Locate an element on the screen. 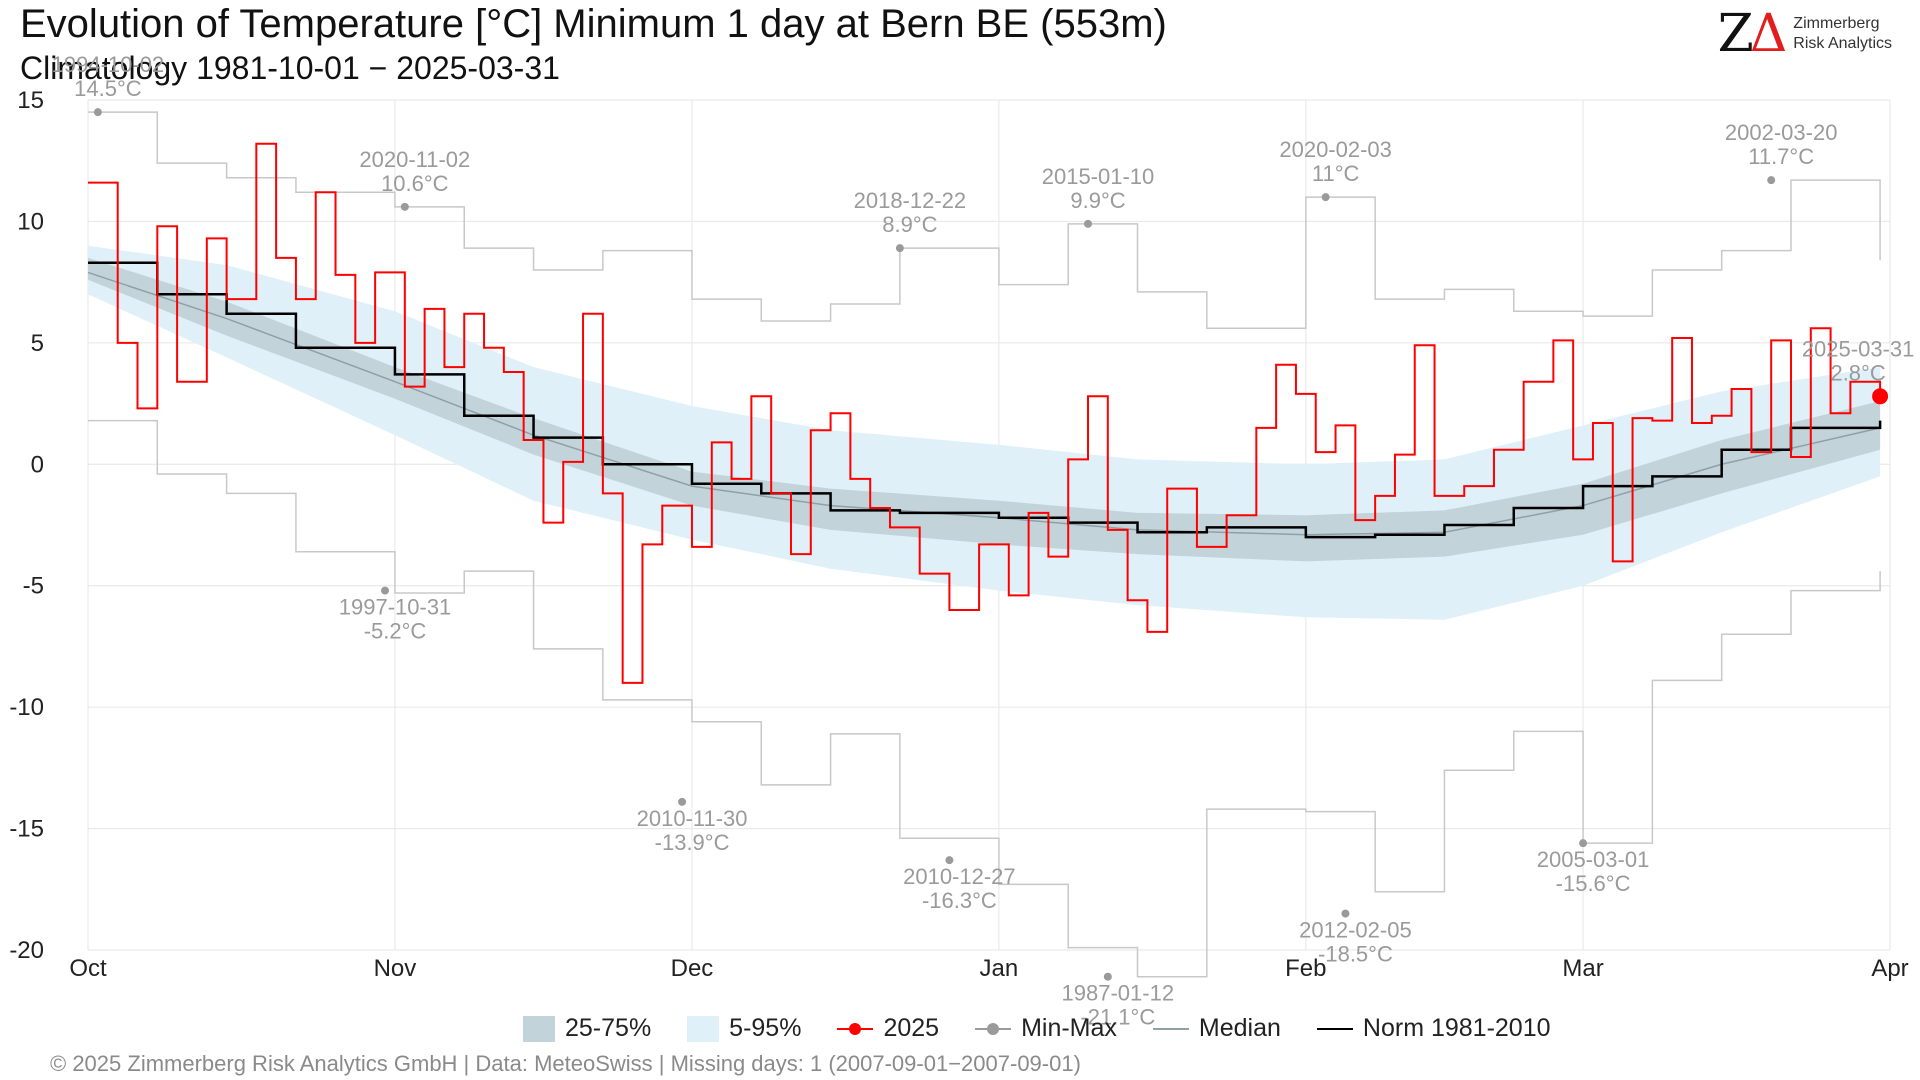 Image resolution: width=1920 pixels, height=1080 pixels. annotation-date: 2005-03-01 is located at coordinates (1593, 859).